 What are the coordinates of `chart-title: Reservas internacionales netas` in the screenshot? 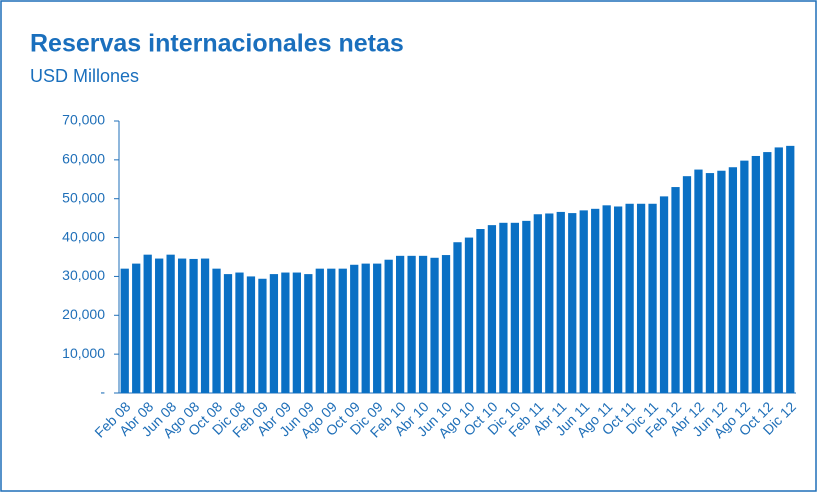 It's located at (217, 44).